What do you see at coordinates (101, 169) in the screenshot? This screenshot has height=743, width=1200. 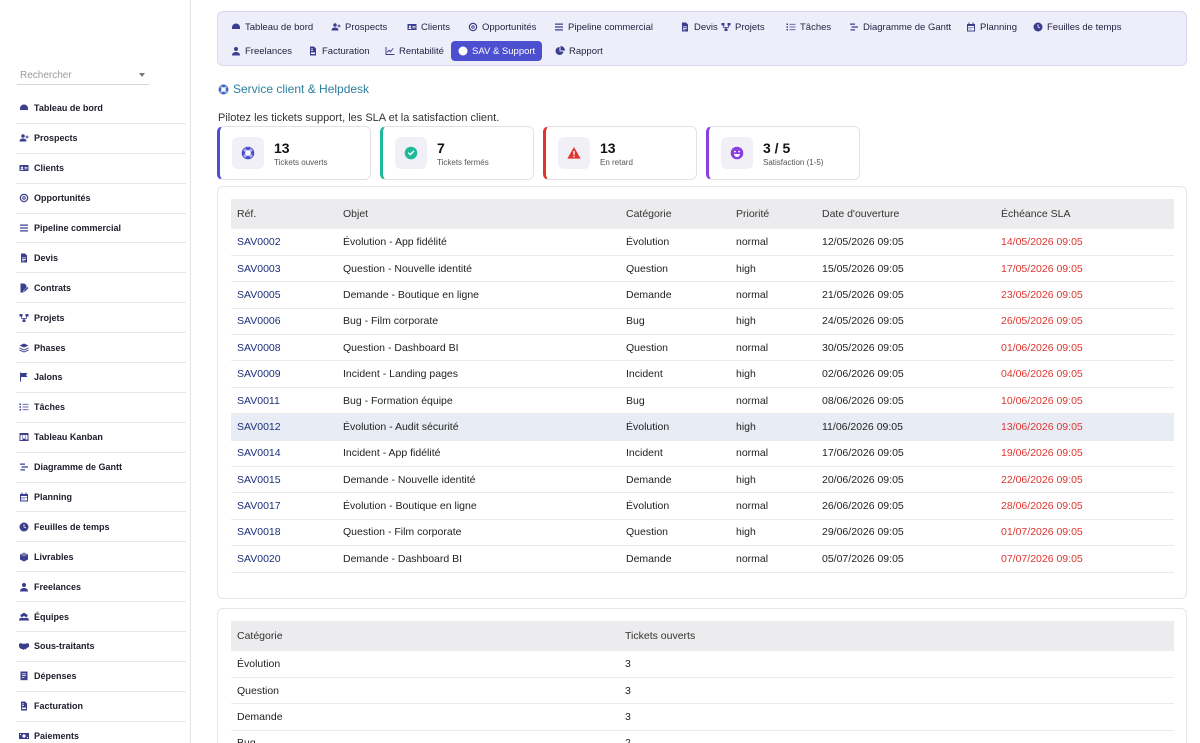 I see `sidebar-item-clients: Clients` at bounding box center [101, 169].